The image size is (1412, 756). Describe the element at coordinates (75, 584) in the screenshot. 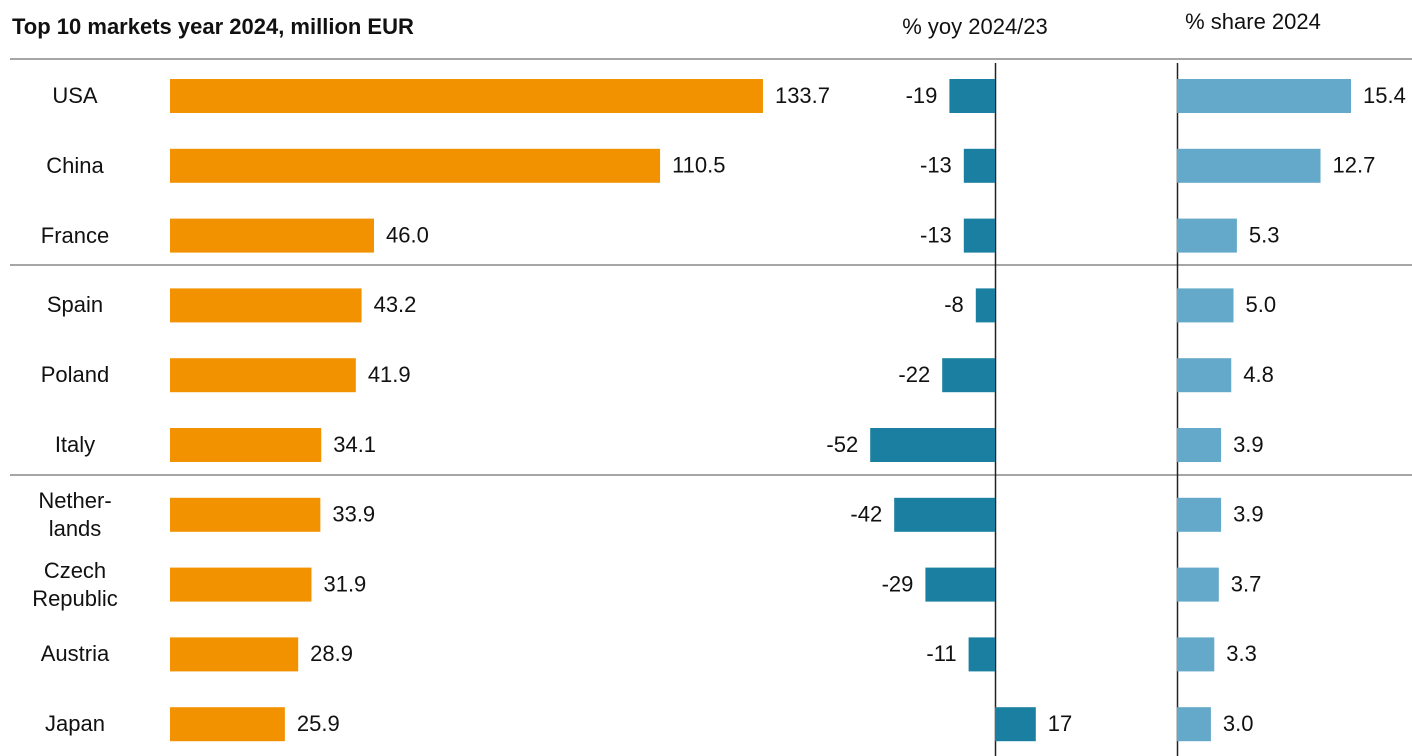

I see `category-label: Czech Republic` at that location.